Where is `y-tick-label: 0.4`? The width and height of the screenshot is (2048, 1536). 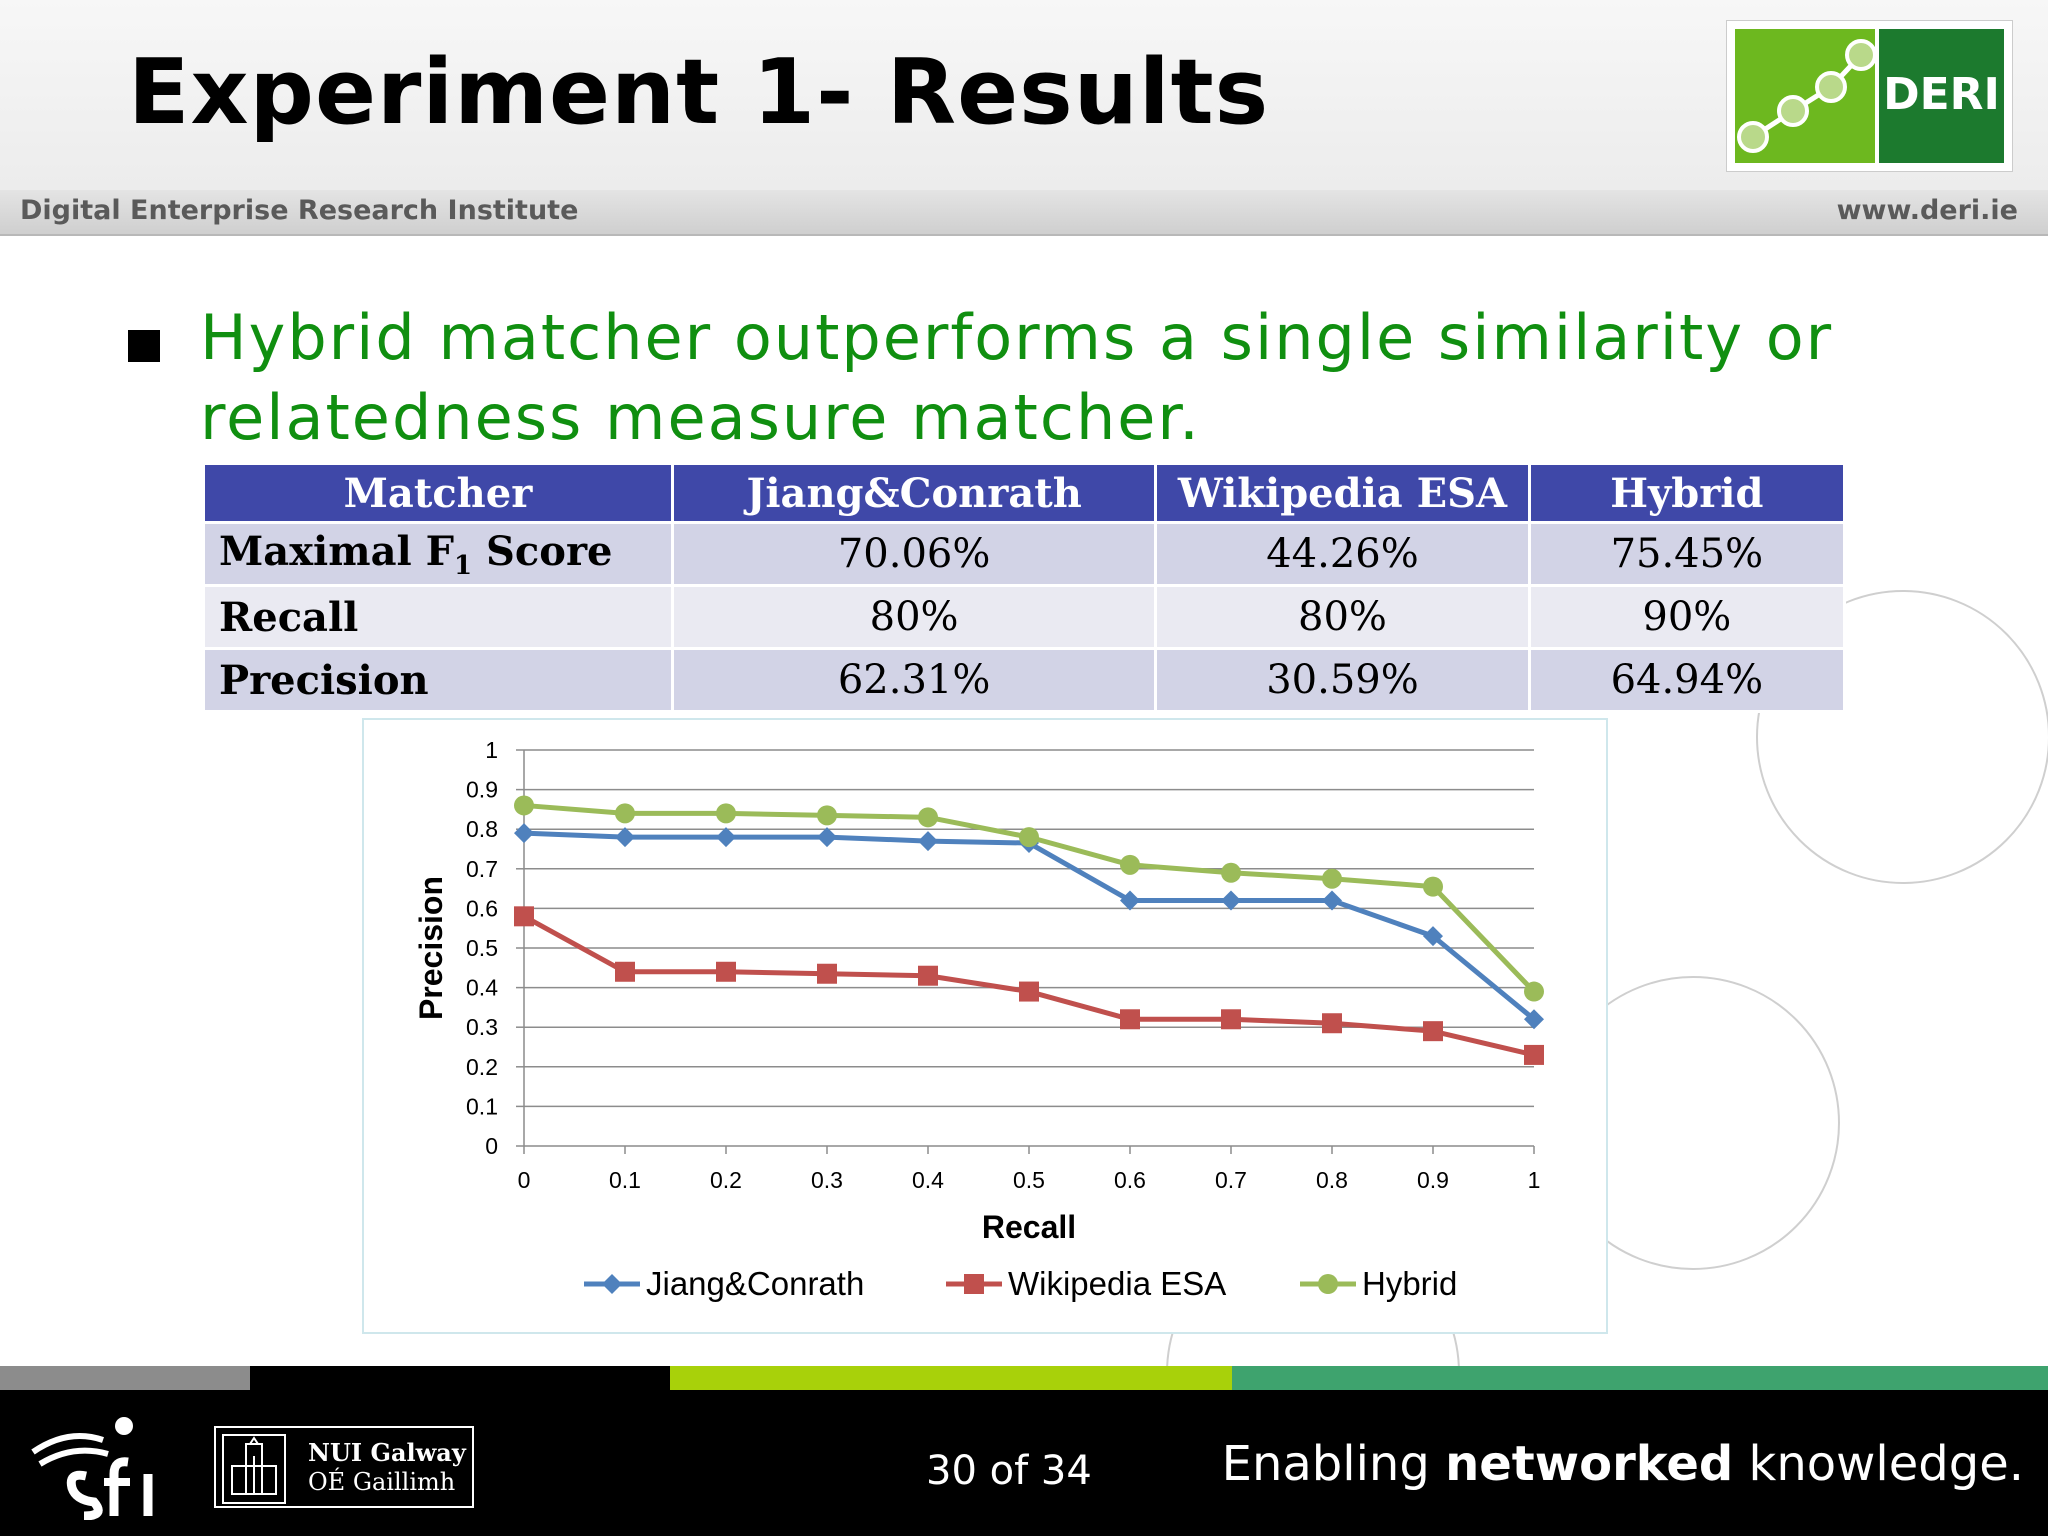 y-tick-label: 0.4 is located at coordinates (482, 988).